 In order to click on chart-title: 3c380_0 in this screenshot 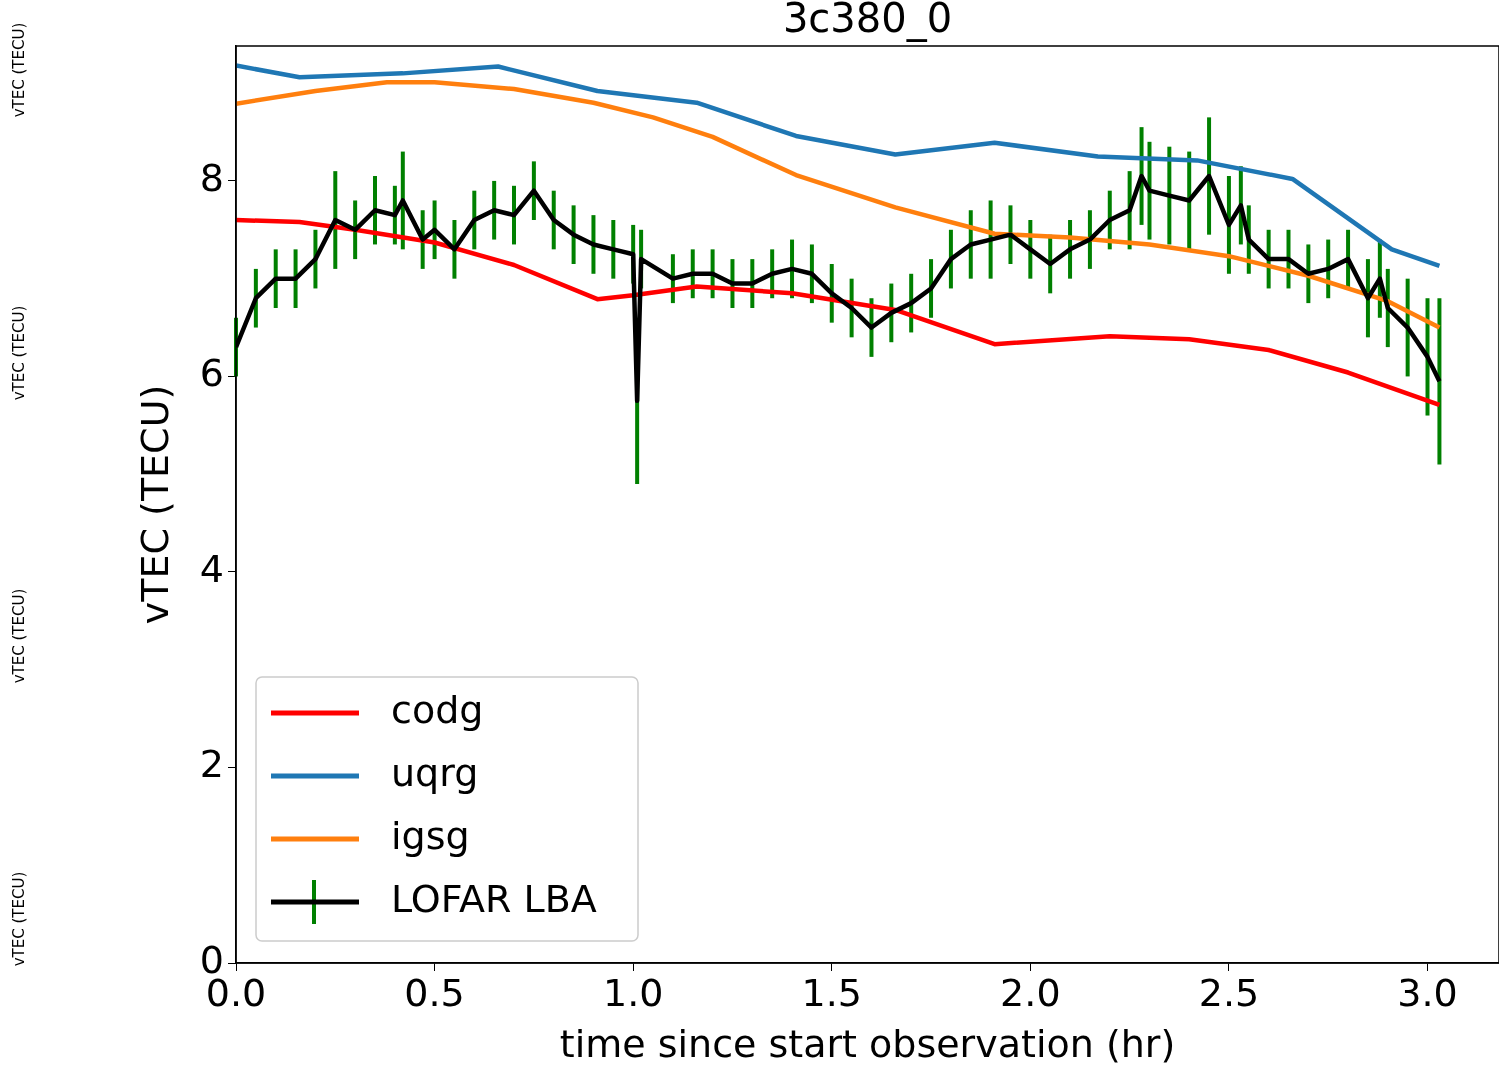, I will do `click(867, 21)`.